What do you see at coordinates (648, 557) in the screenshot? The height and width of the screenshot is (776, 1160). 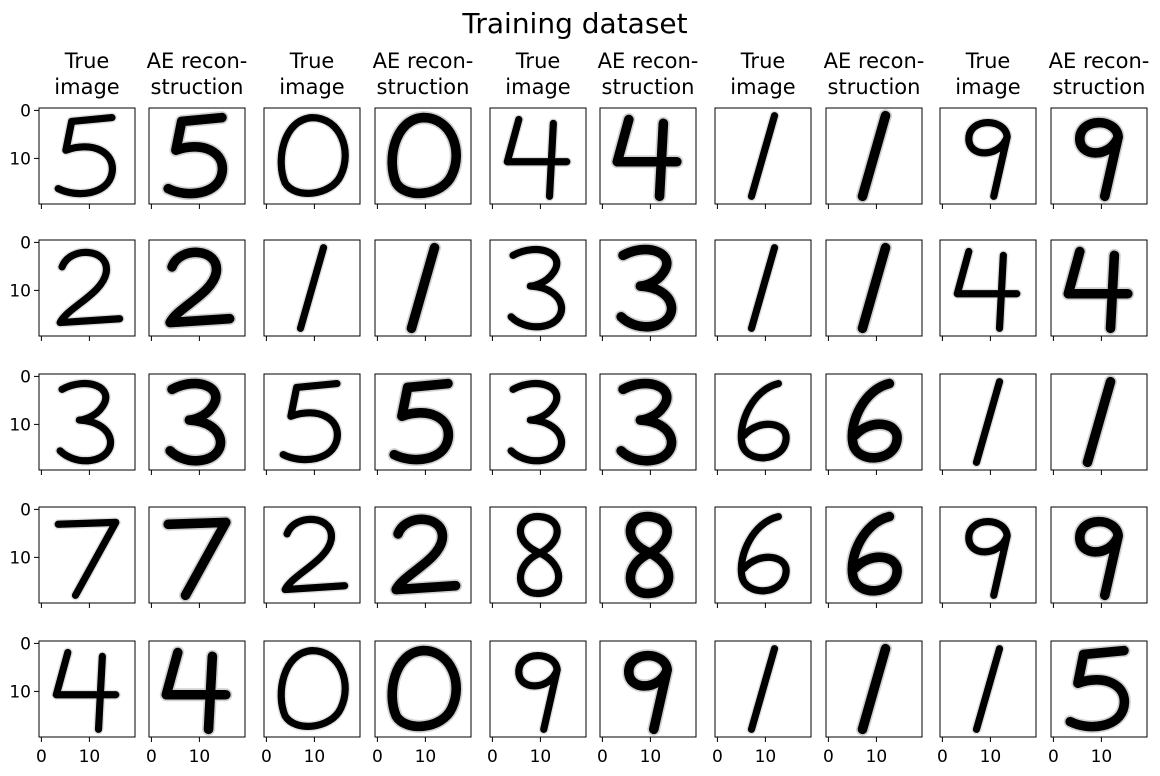 I see `image-panel-r3-c5` at bounding box center [648, 557].